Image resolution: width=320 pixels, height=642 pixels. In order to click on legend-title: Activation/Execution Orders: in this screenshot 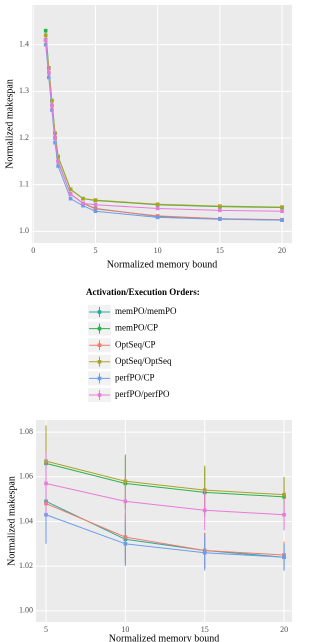, I will do `click(143, 292)`.